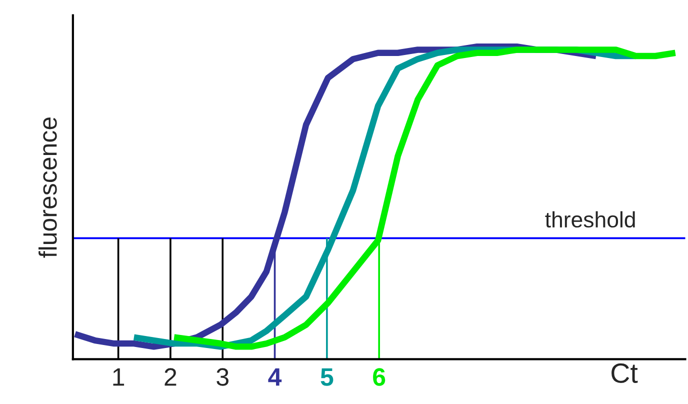  What do you see at coordinates (47, 187) in the screenshot?
I see `y-axis-title: fluorescence` at bounding box center [47, 187].